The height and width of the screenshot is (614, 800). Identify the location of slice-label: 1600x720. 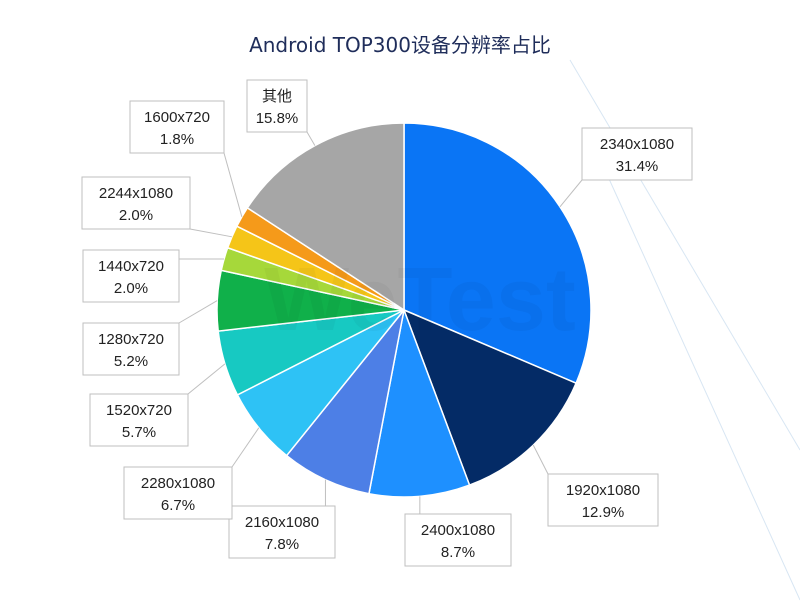
(177, 117).